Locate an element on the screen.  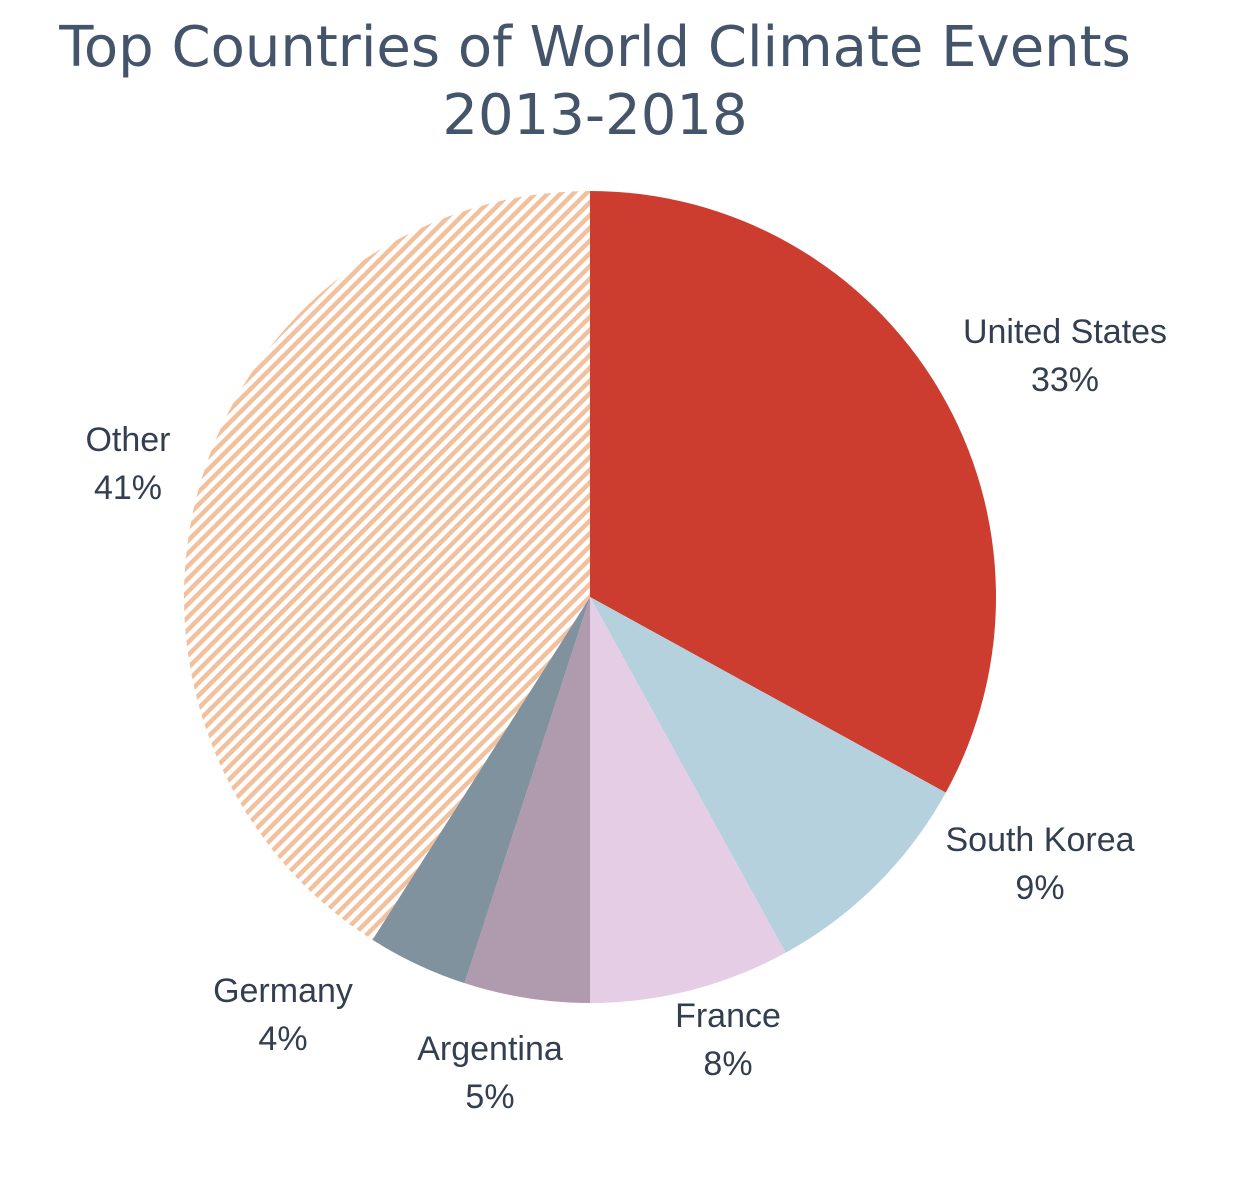
slice-label-percent: 41% is located at coordinates (128, 488).